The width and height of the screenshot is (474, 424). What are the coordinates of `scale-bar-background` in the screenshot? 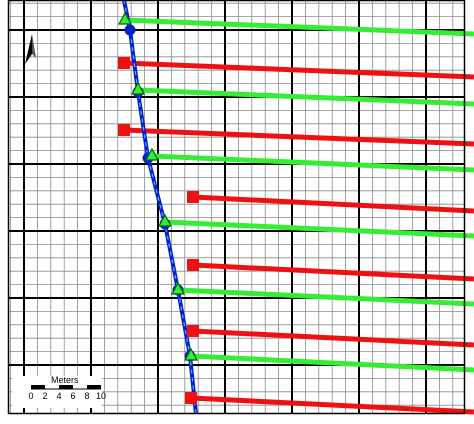 It's located at (57, 392).